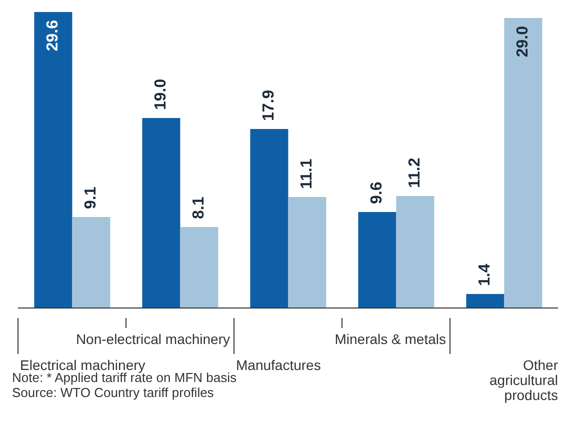 This screenshot has width=586, height=439. Describe the element at coordinates (307, 173) in the screenshot. I see `data-label: 11.1` at that location.